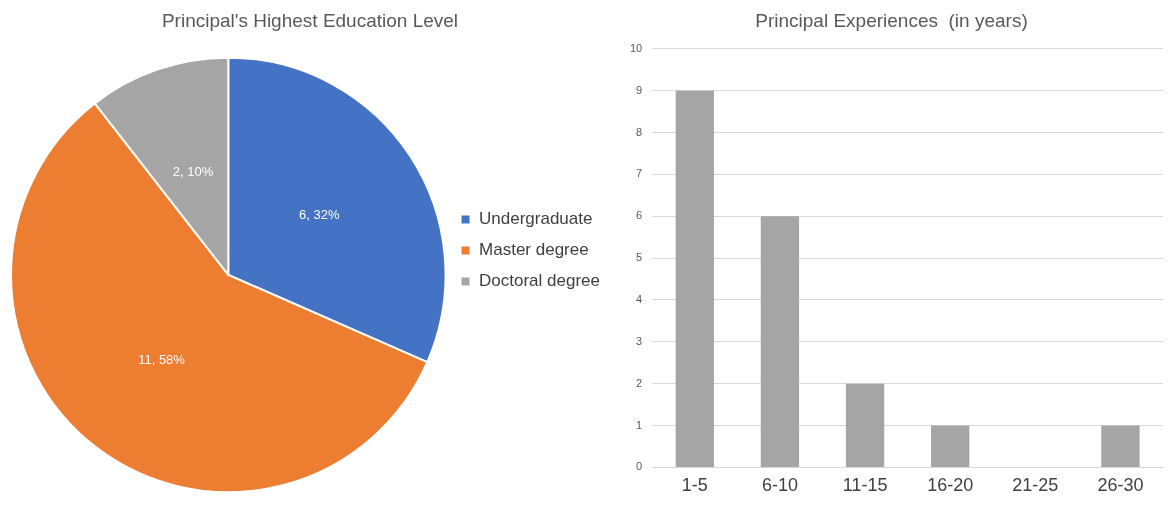 This screenshot has width=1173, height=511. I want to click on y-tick-label: 4, so click(639, 298).